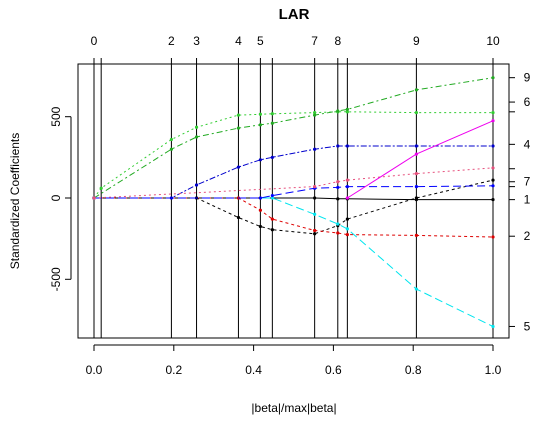  I want to click on x-axis: 0.0 0.2 0.4 0.6 0.8 1.0, so click(294, 360).